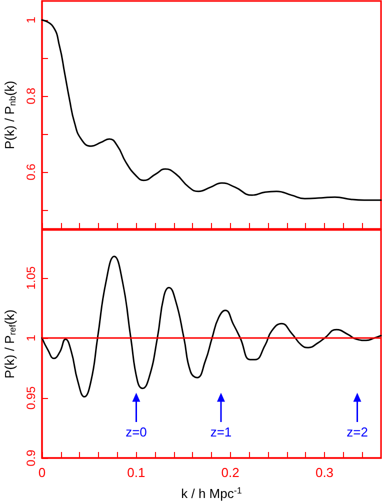  I want to click on x-tick-label: 0.3, so click(324, 472).